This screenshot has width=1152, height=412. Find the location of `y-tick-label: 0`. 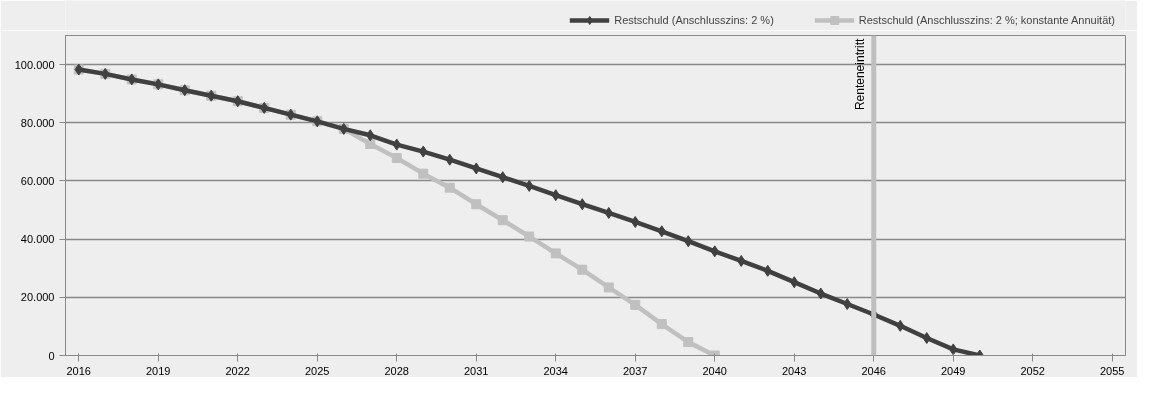

y-tick-label: 0 is located at coordinates (51, 355).